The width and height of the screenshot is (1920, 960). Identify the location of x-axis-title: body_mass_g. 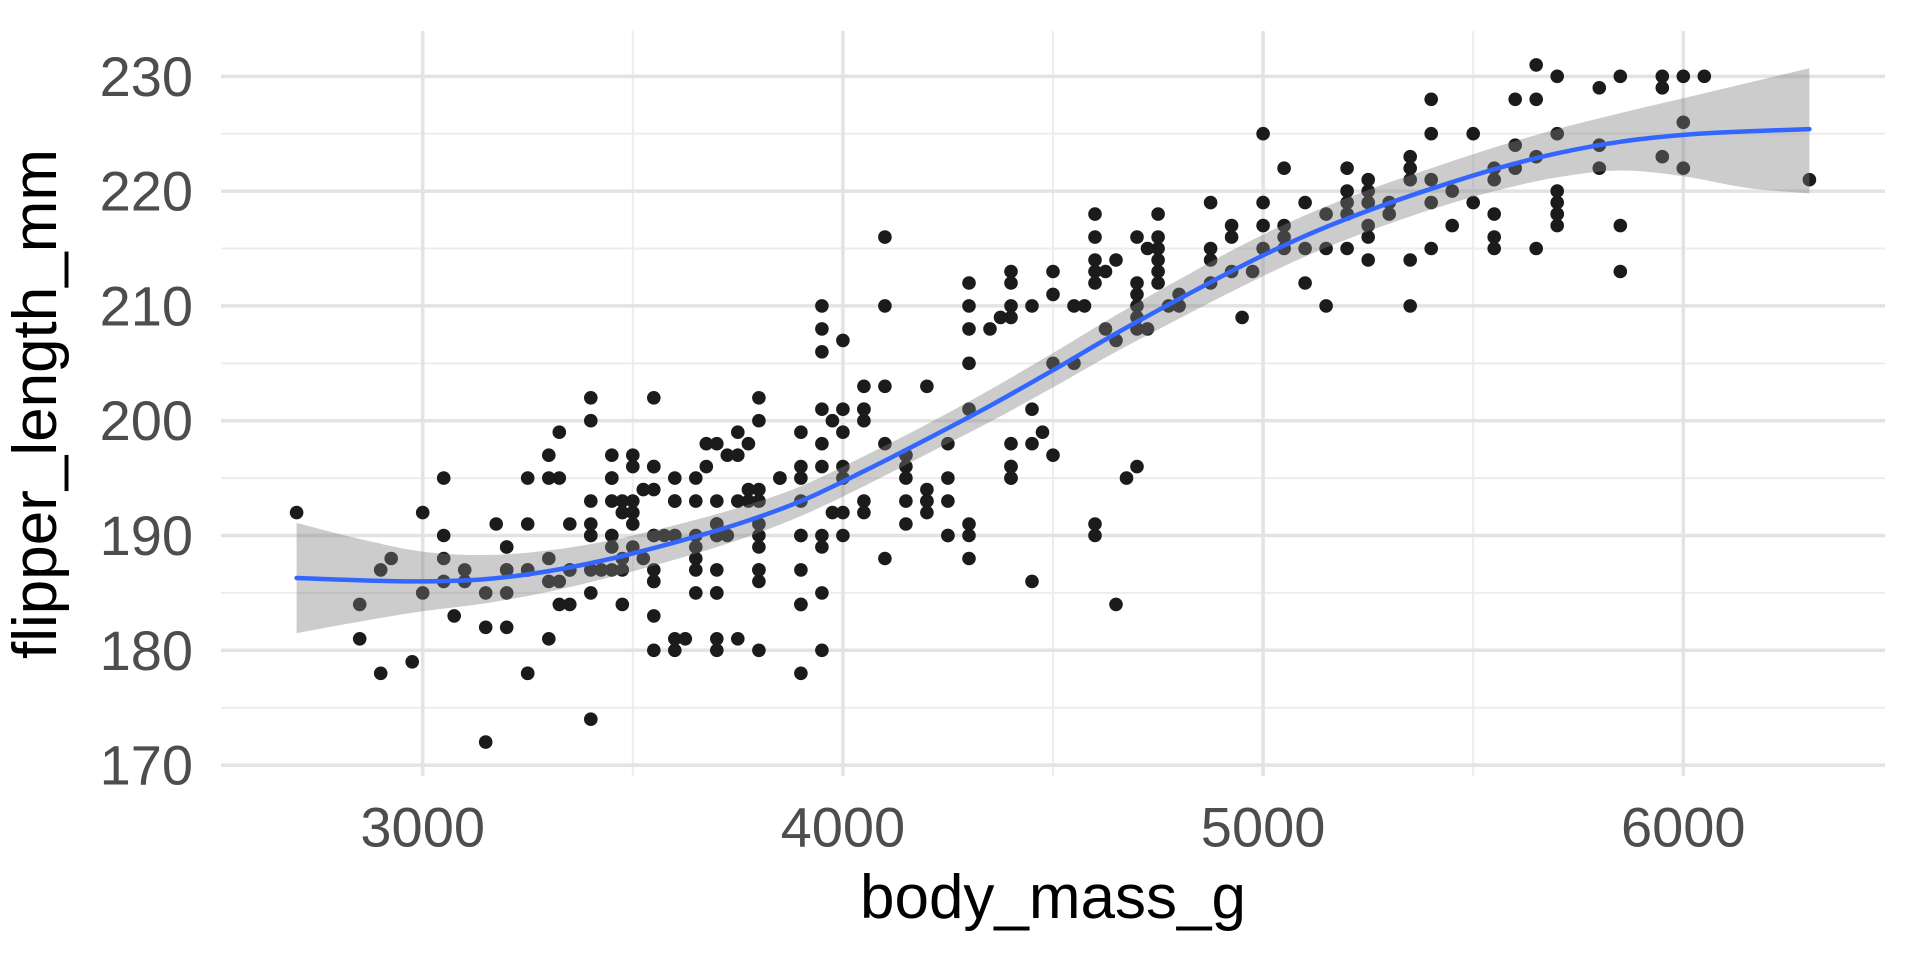
(1053, 897).